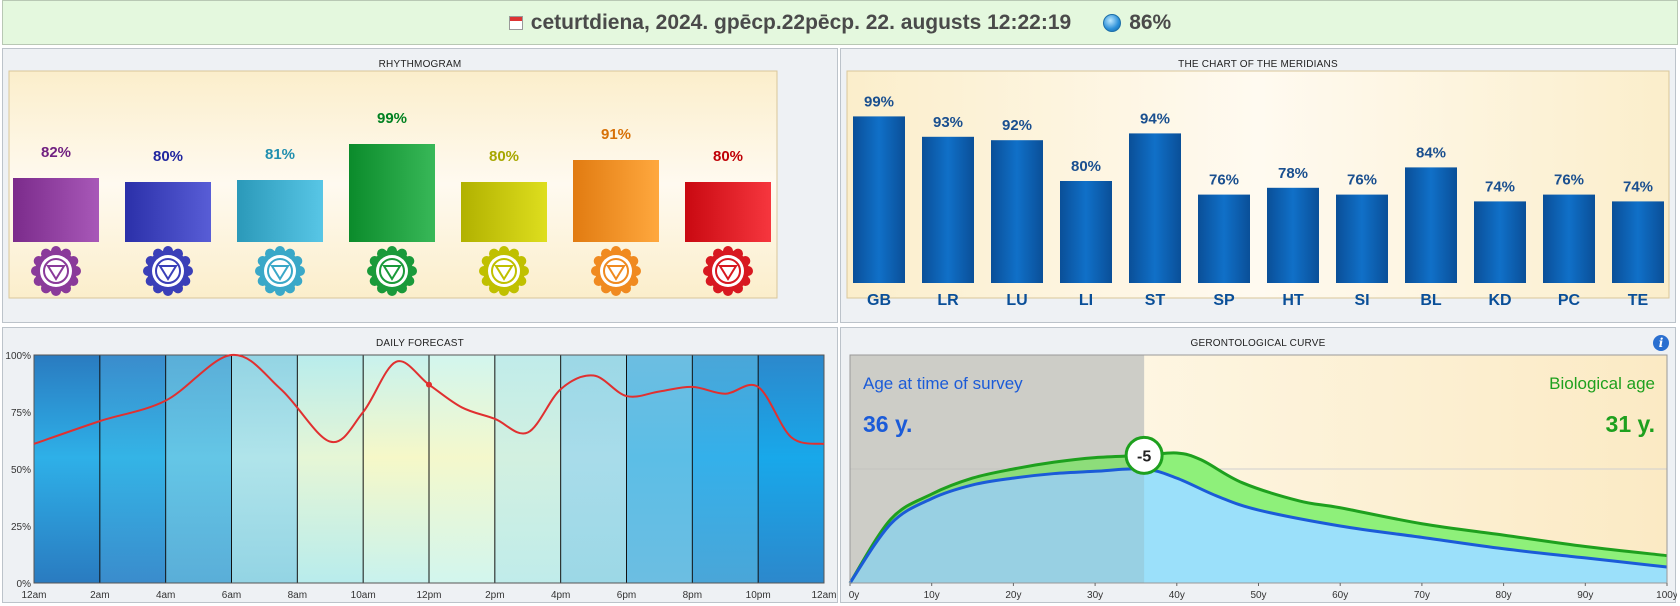 The height and width of the screenshot is (606, 1680). Describe the element at coordinates (231, 595) in the screenshot. I see `forecast-x-tick: 6am` at that location.